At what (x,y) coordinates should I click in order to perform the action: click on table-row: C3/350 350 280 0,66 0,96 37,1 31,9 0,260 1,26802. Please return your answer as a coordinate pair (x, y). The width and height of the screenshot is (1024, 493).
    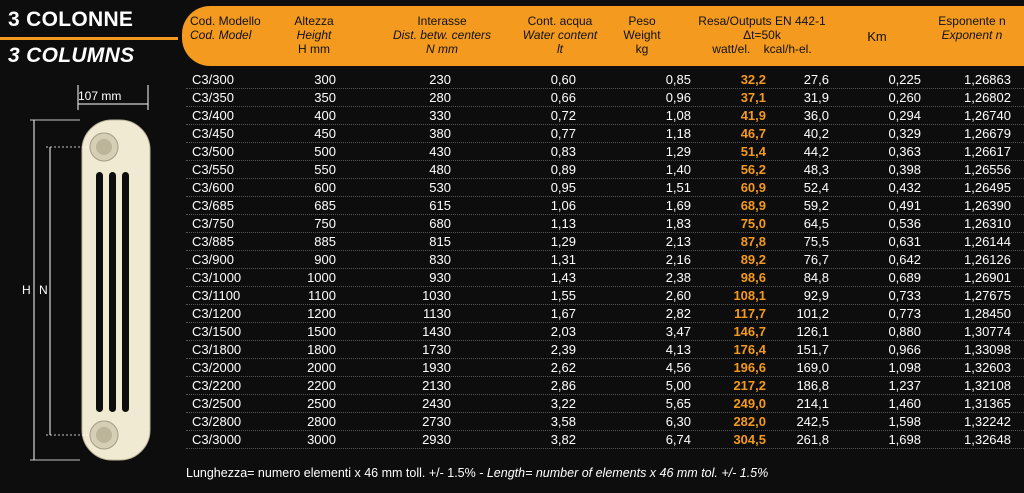
    Looking at the image, I should click on (605, 98).